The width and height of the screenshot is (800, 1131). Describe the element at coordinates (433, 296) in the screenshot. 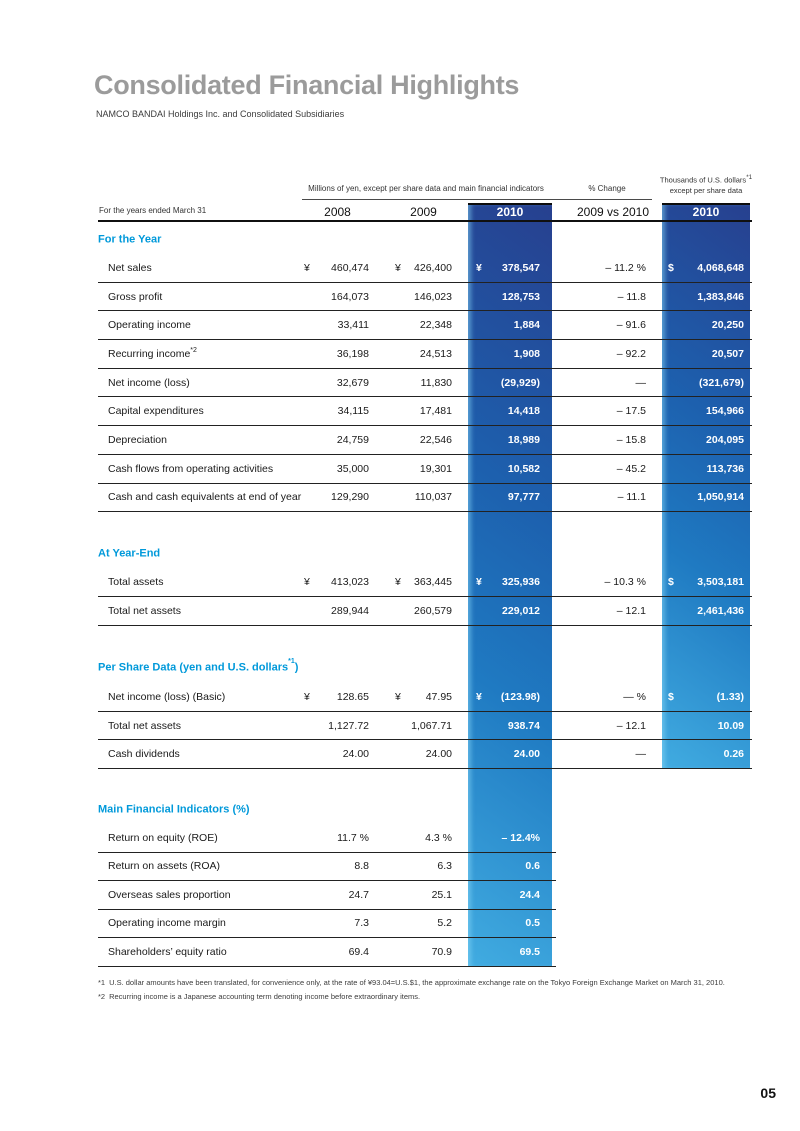

I see `value-2009: 146,023` at that location.